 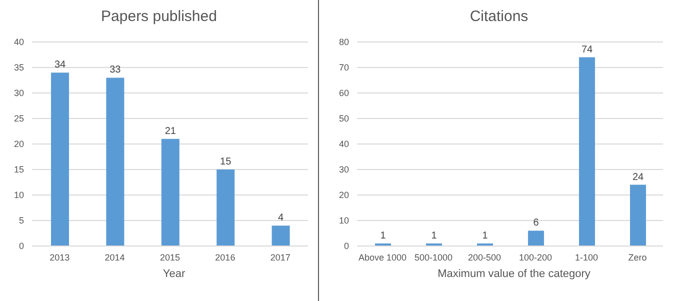 What do you see at coordinates (116, 70) in the screenshot?
I see `data-label: 33` at bounding box center [116, 70].